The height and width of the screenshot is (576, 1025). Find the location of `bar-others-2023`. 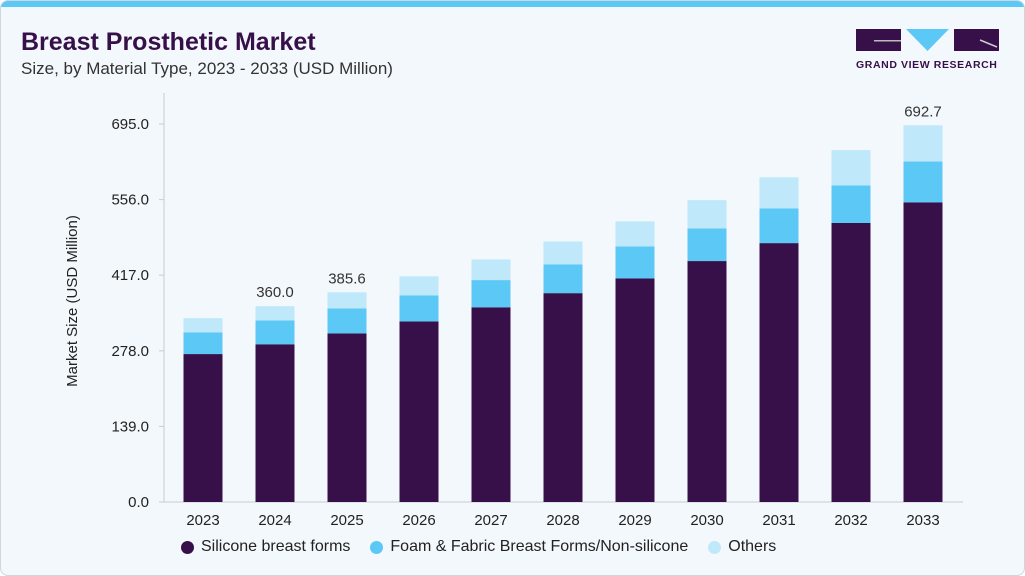

bar-others-2023 is located at coordinates (203, 325).